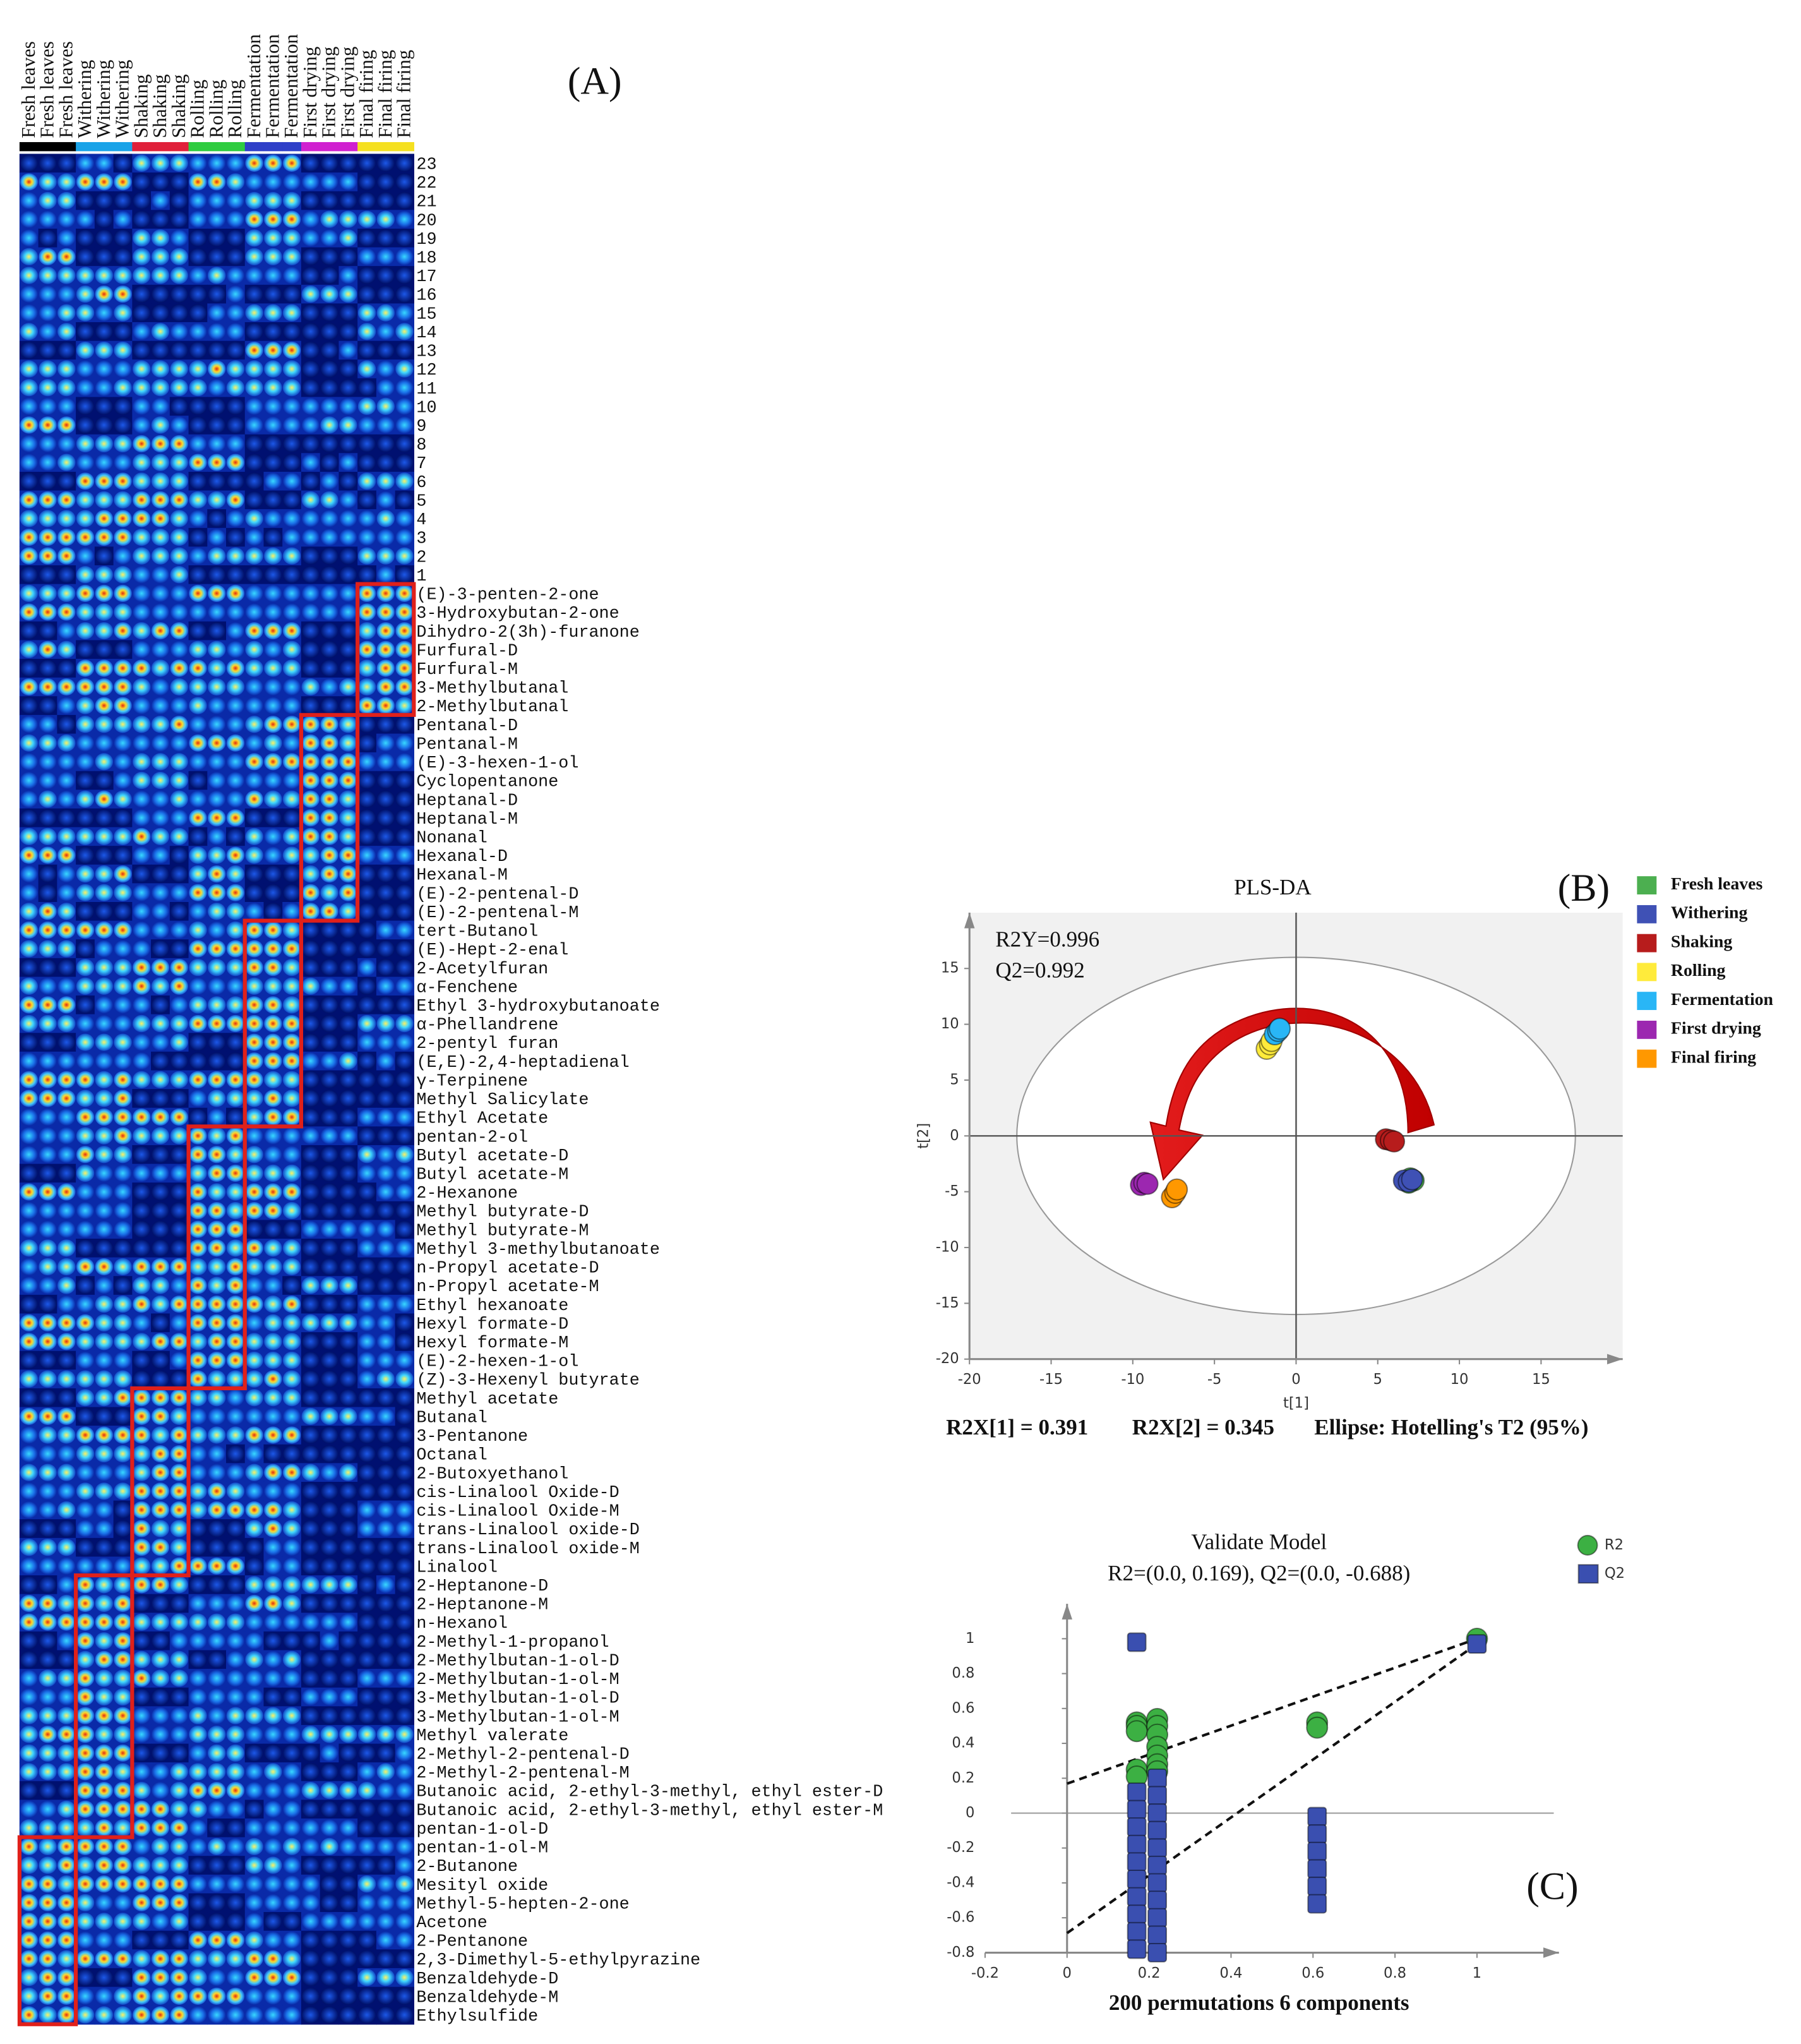 The image size is (1801, 2044). Describe the element at coordinates (472, 1081) in the screenshot. I see `row-label: γ-Terpinene` at that location.